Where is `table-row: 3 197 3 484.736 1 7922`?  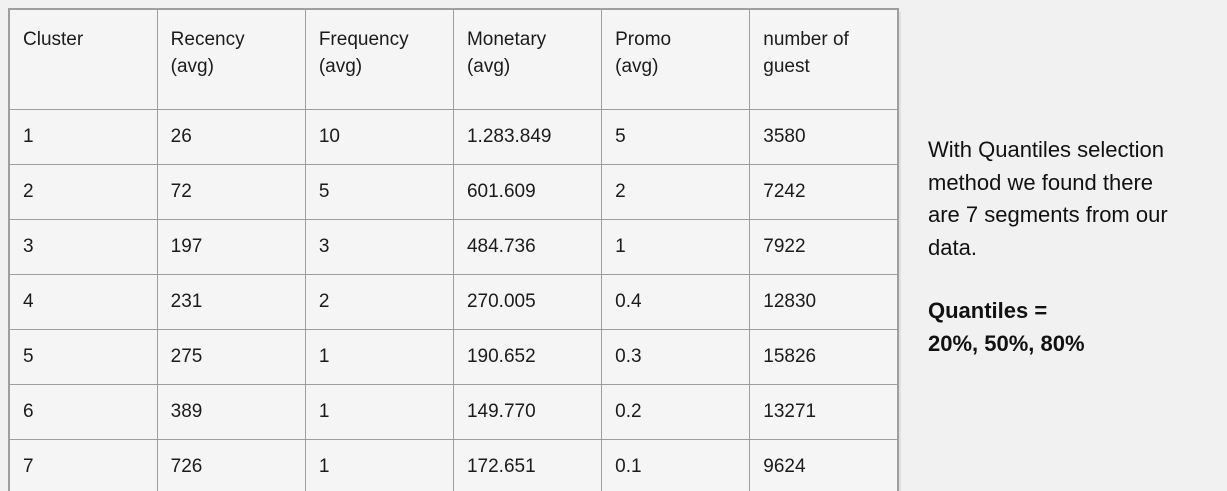 table-row: 3 197 3 484.736 1 7922 is located at coordinates (453, 247).